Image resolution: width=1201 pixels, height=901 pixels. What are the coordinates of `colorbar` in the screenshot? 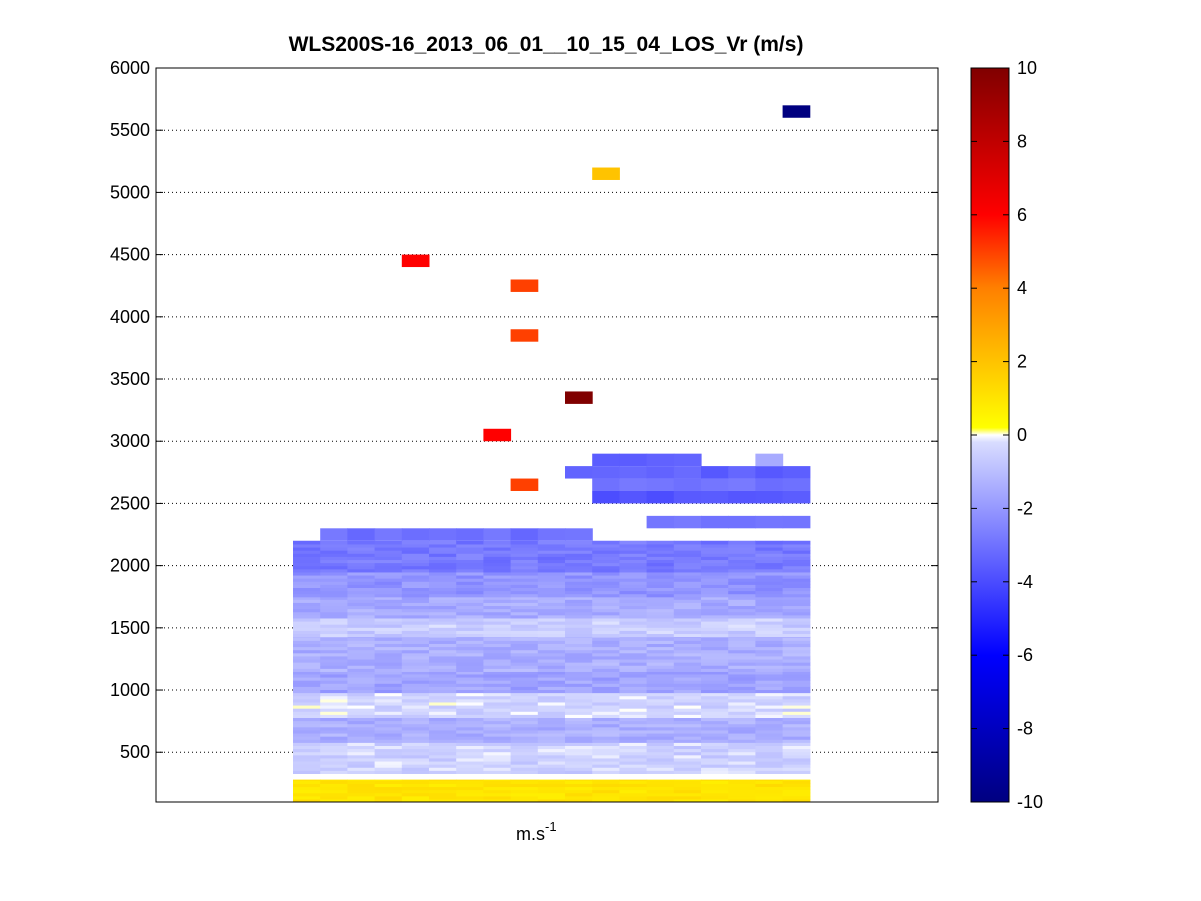 It's located at (990, 435).